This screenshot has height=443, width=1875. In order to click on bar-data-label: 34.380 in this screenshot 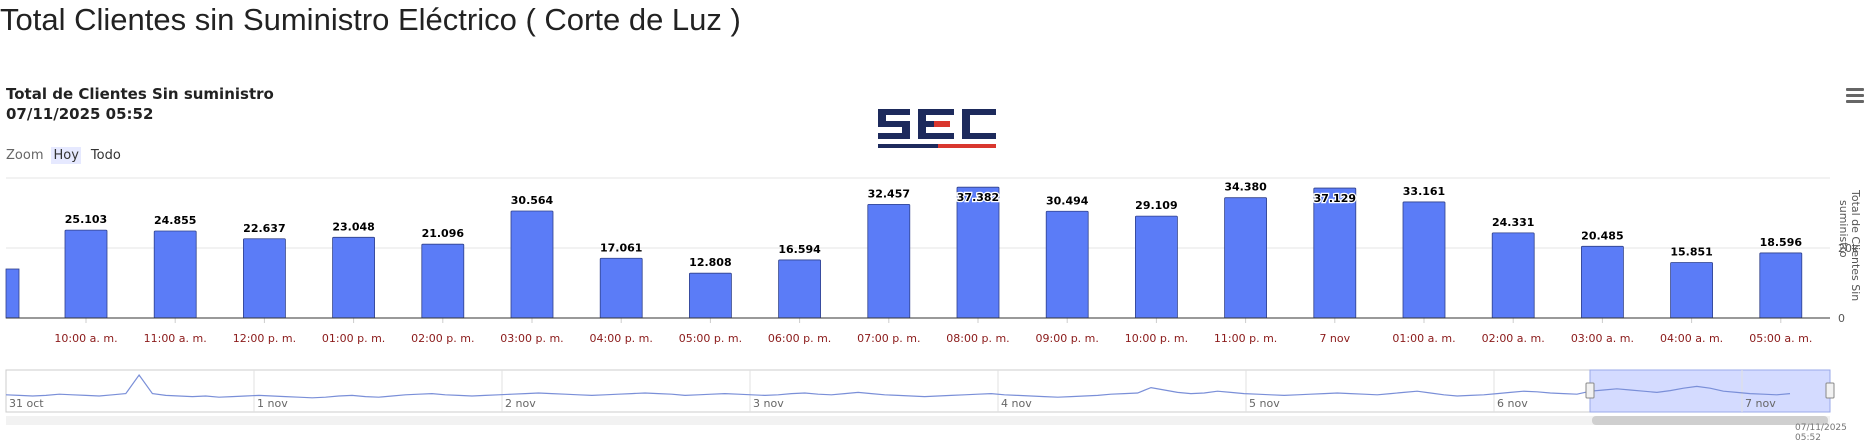, I will do `click(1245, 187)`.